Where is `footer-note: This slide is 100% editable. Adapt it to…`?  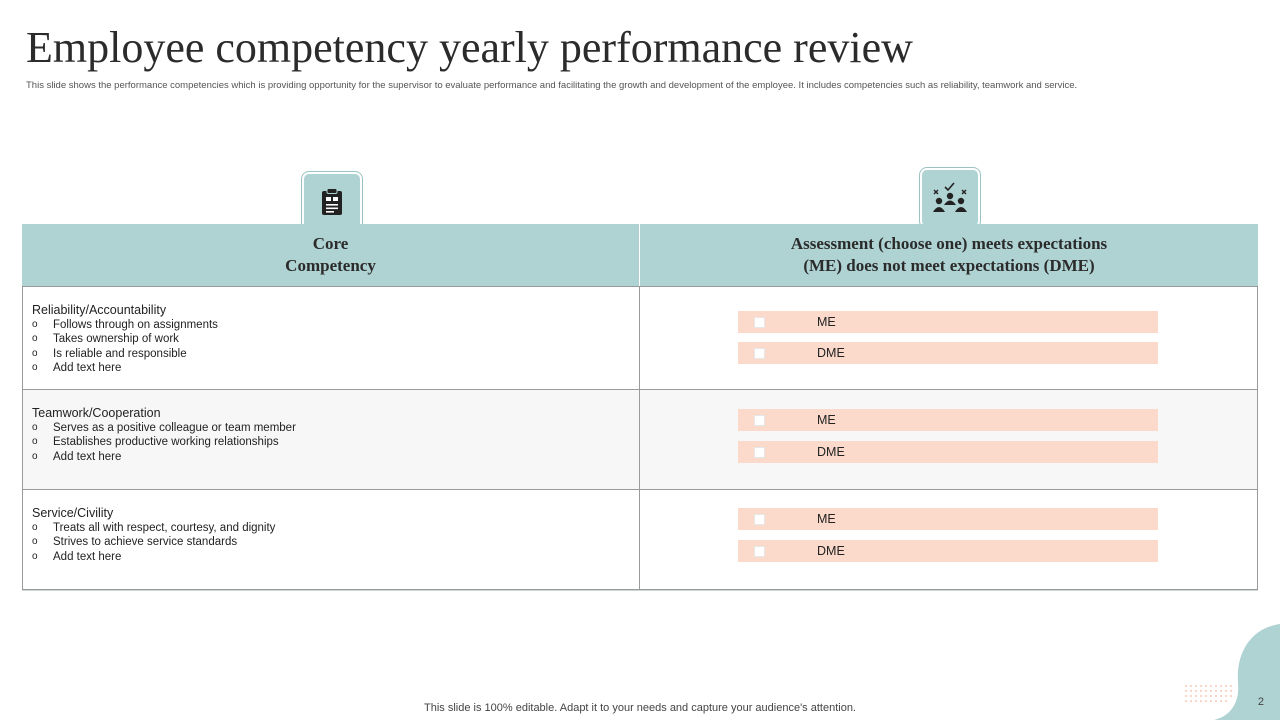
footer-note: This slide is 100% editable. Adapt it to… is located at coordinates (640, 708).